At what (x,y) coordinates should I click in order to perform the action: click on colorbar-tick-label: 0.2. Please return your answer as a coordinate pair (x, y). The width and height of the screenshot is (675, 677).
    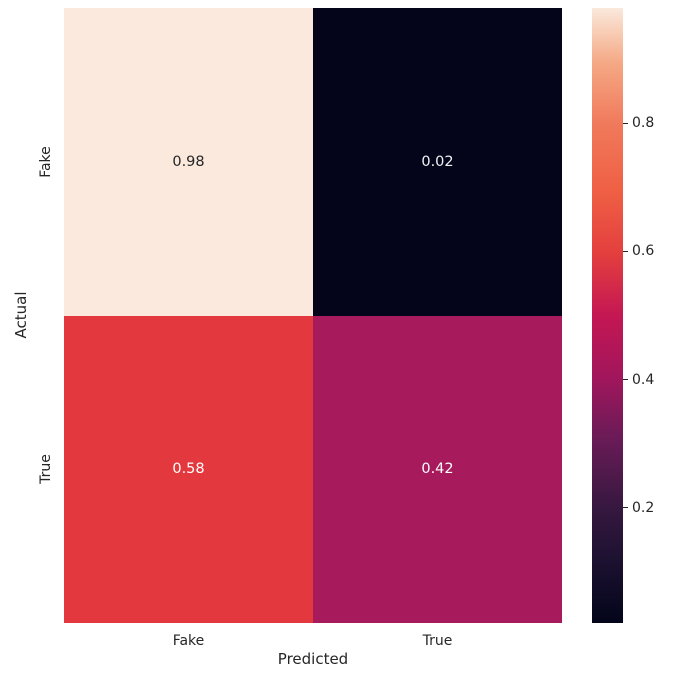
    Looking at the image, I should click on (643, 507).